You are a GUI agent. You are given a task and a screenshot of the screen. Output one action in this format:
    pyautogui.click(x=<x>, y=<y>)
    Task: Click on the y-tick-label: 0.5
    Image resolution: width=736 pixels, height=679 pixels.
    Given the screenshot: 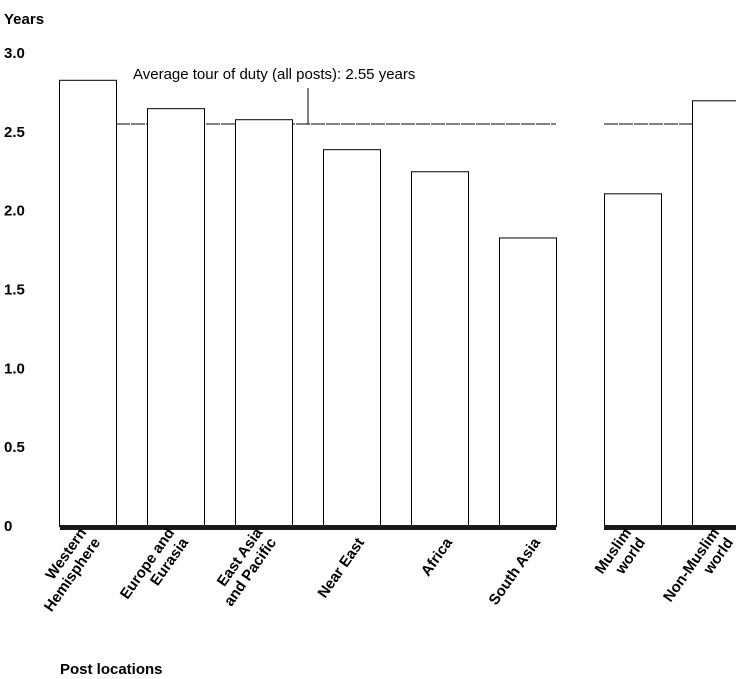 What is the action you would take?
    pyautogui.click(x=14, y=447)
    